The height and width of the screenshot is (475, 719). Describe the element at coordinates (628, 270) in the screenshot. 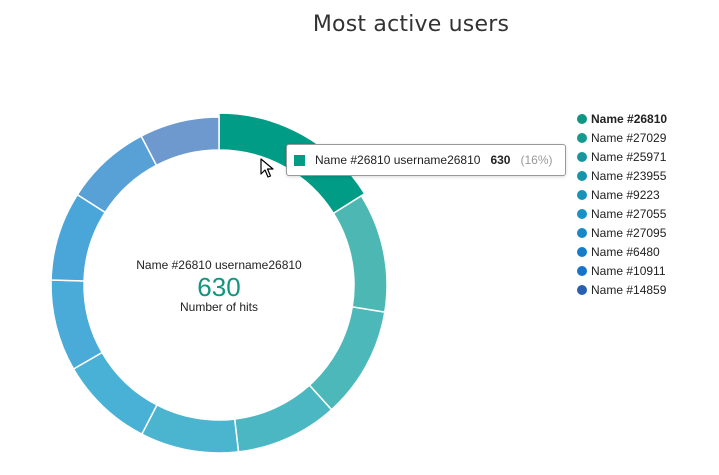

I see `legend-label: Name #10911` at that location.